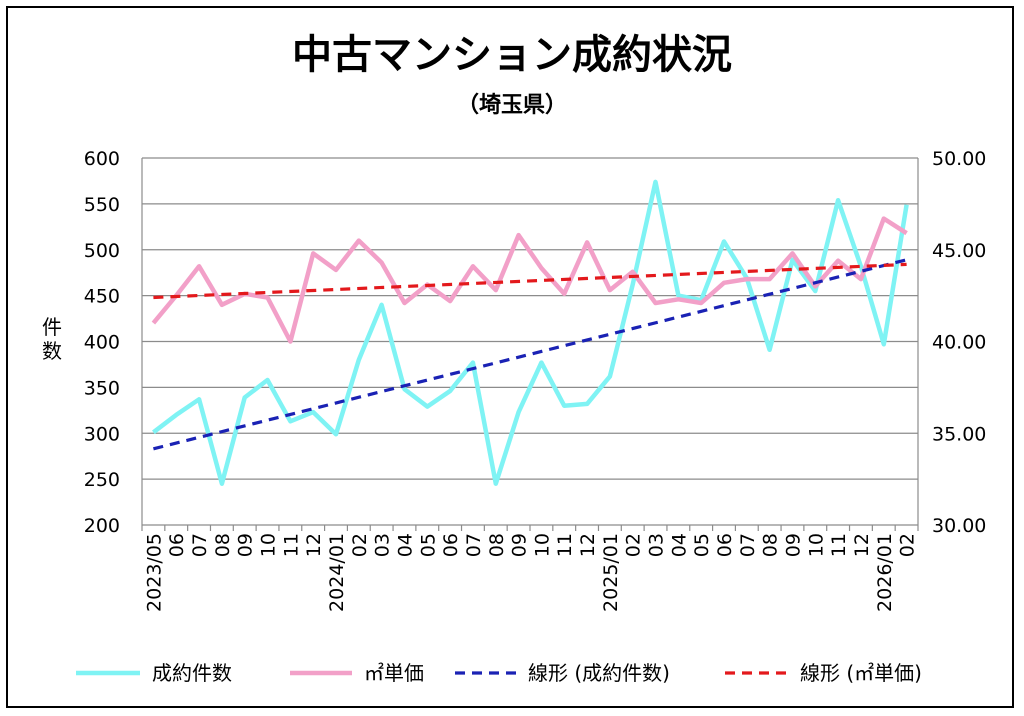 The height and width of the screenshot is (716, 1024). Describe the element at coordinates (52, 351) in the screenshot. I see `left-axis-label-char: 数` at that location.